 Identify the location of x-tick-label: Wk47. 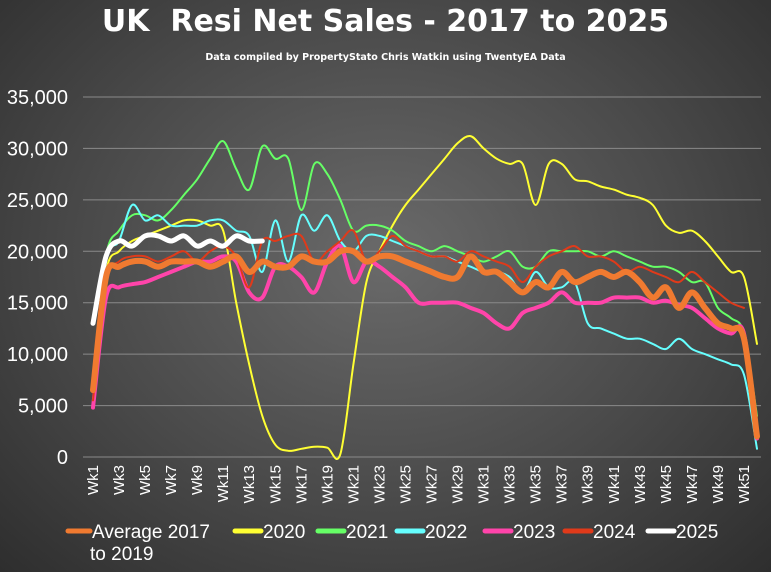
(692, 484).